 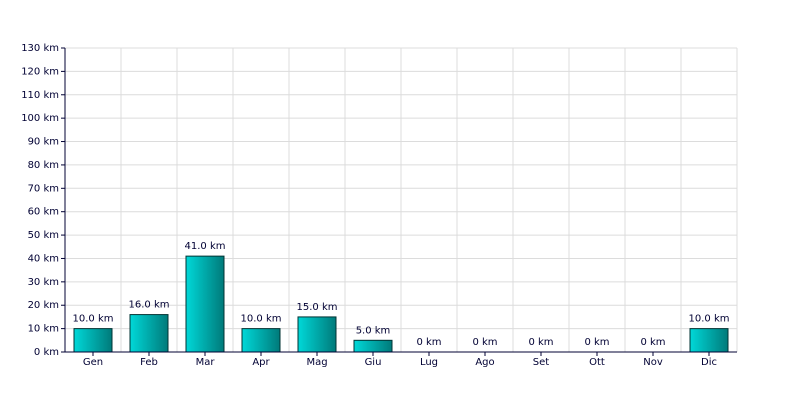 What do you see at coordinates (43, 282) in the screenshot?
I see `y-tick-label: 30 km` at bounding box center [43, 282].